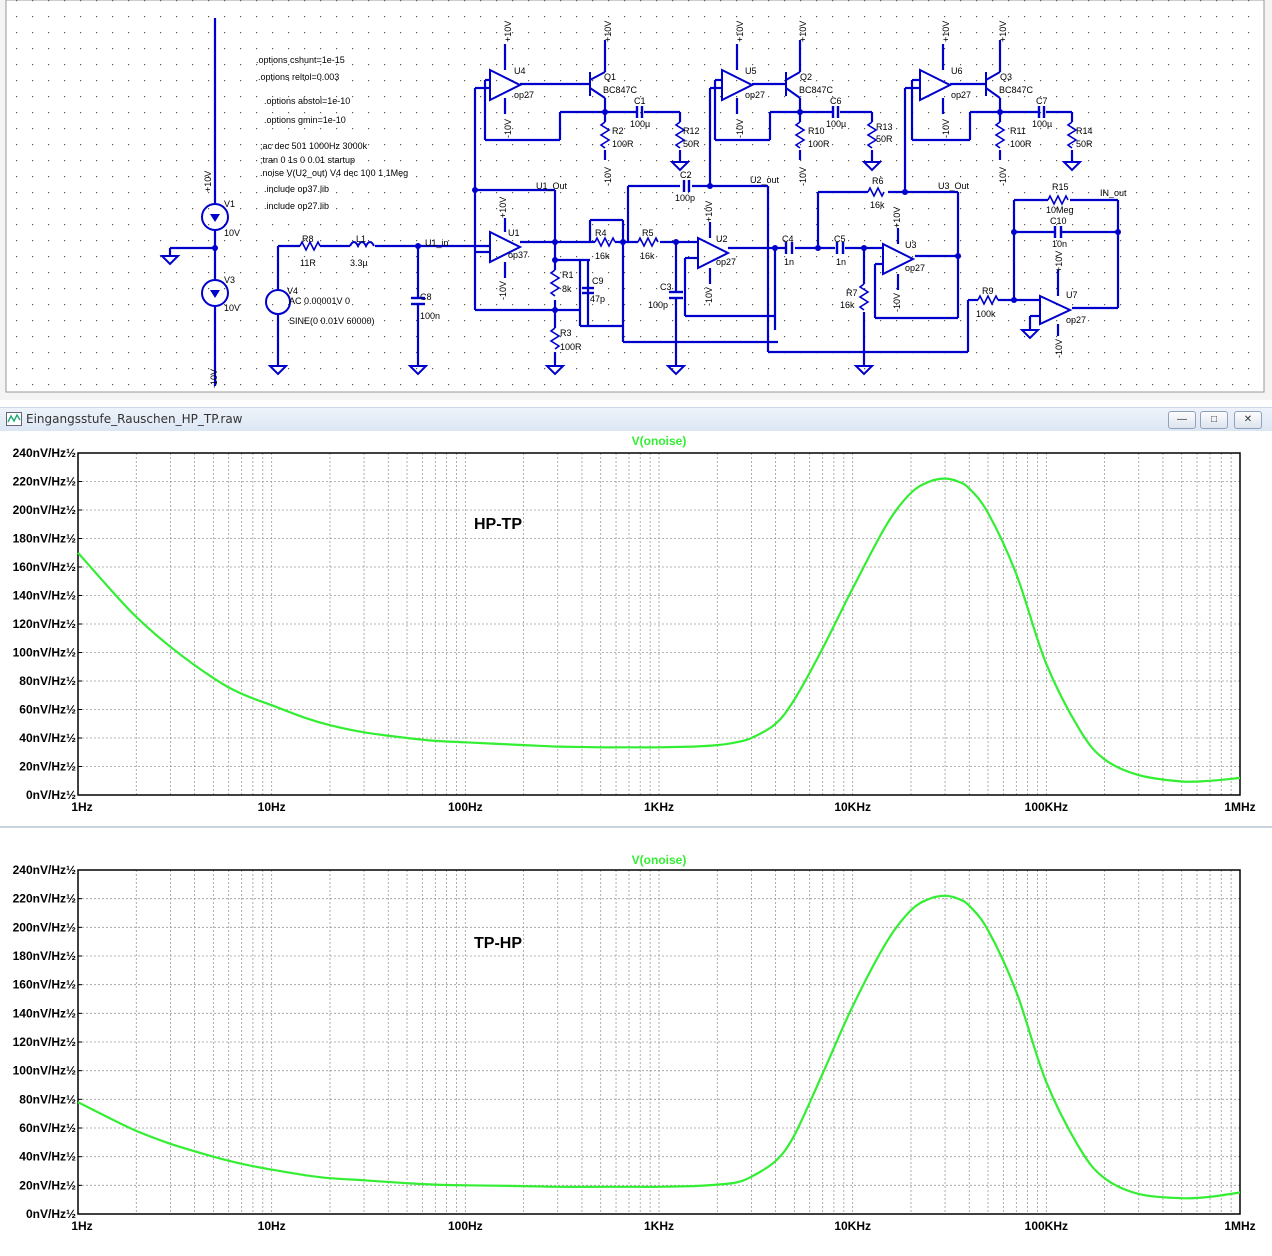 This screenshot has height=1256, width=1272. What do you see at coordinates (788, 239) in the screenshot?
I see `c4-label: C4` at bounding box center [788, 239].